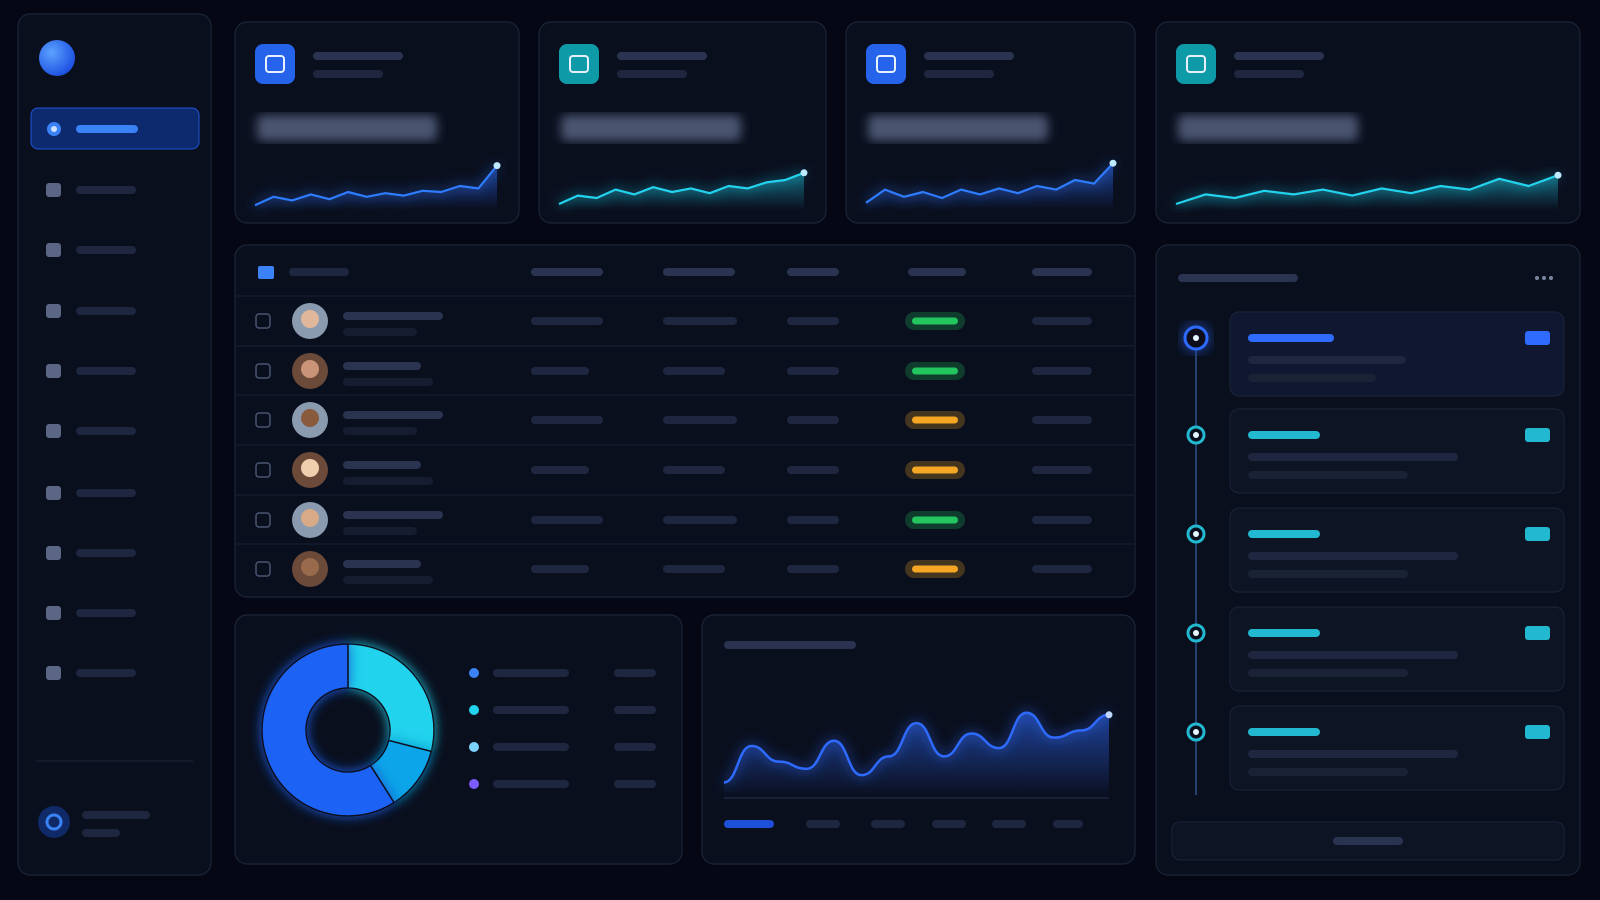 This screenshot has height=900, width=1600. Describe the element at coordinates (916, 755) in the screenshot. I see `area-fill` at that location.